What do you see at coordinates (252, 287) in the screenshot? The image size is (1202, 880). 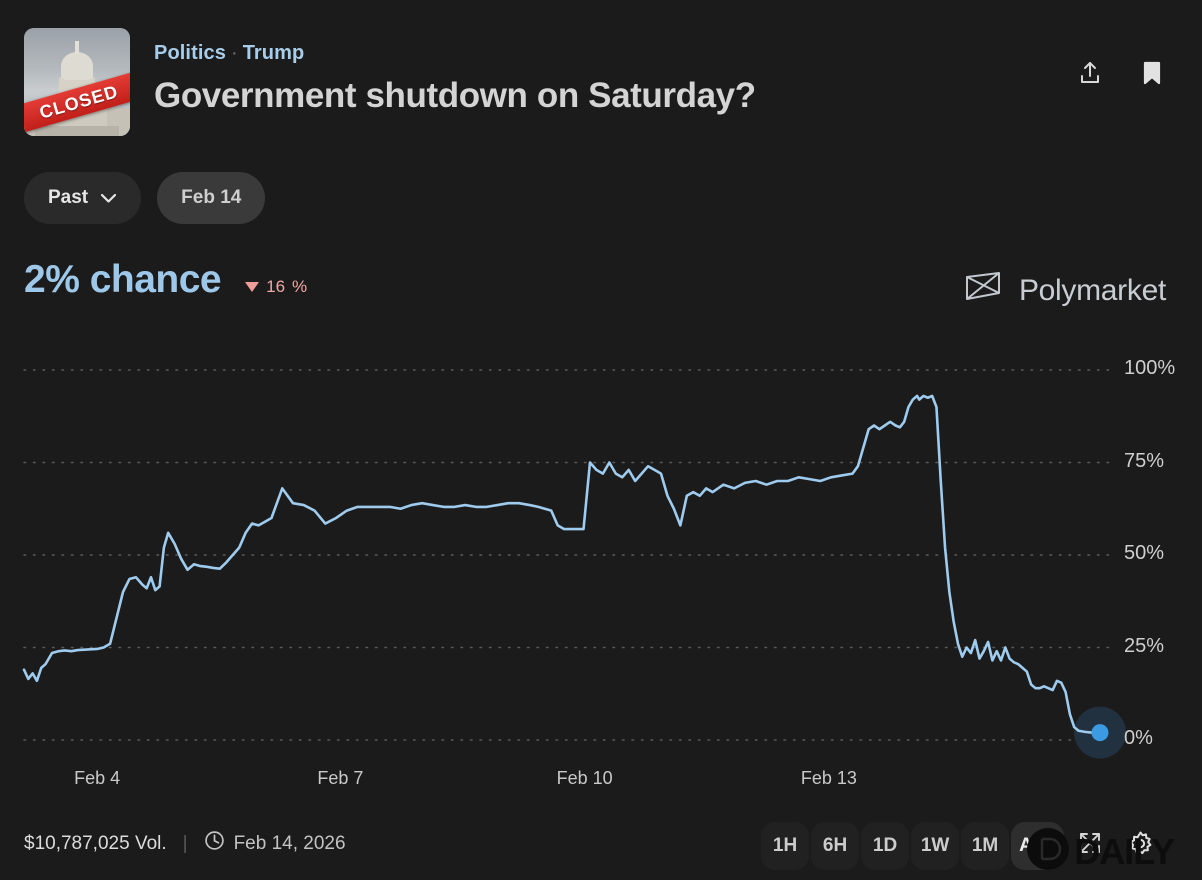 I see `triangle-down-icon` at bounding box center [252, 287].